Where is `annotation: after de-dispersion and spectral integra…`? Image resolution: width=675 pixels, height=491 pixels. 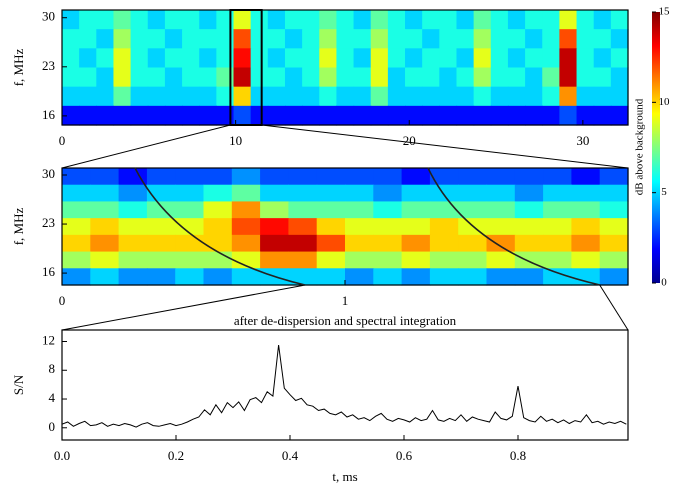
annotation: after de-dispersion and spectral integra… is located at coordinates (345, 320).